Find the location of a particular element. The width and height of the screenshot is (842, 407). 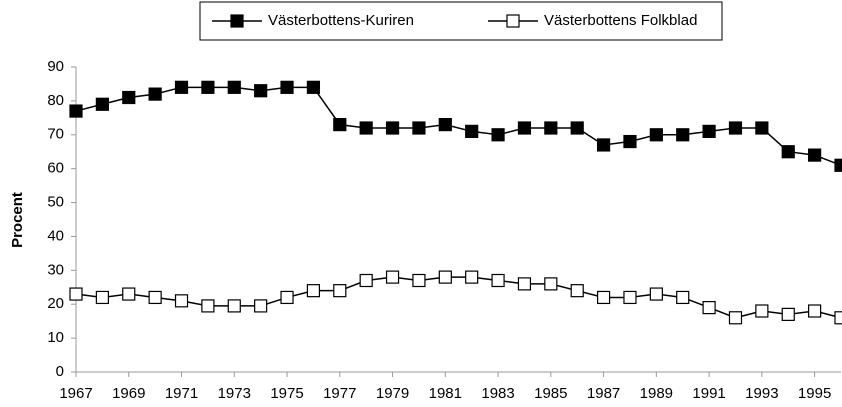

y-axis-label: Procent is located at coordinates (17, 220).